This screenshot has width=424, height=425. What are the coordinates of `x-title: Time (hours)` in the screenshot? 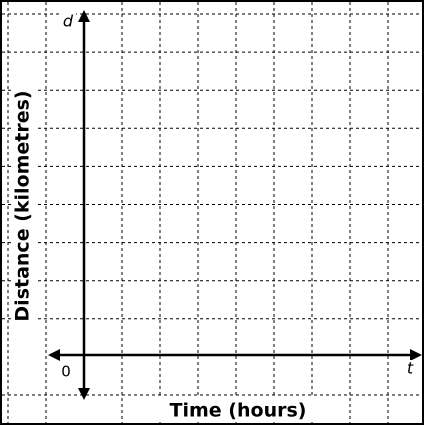 It's located at (238, 411).